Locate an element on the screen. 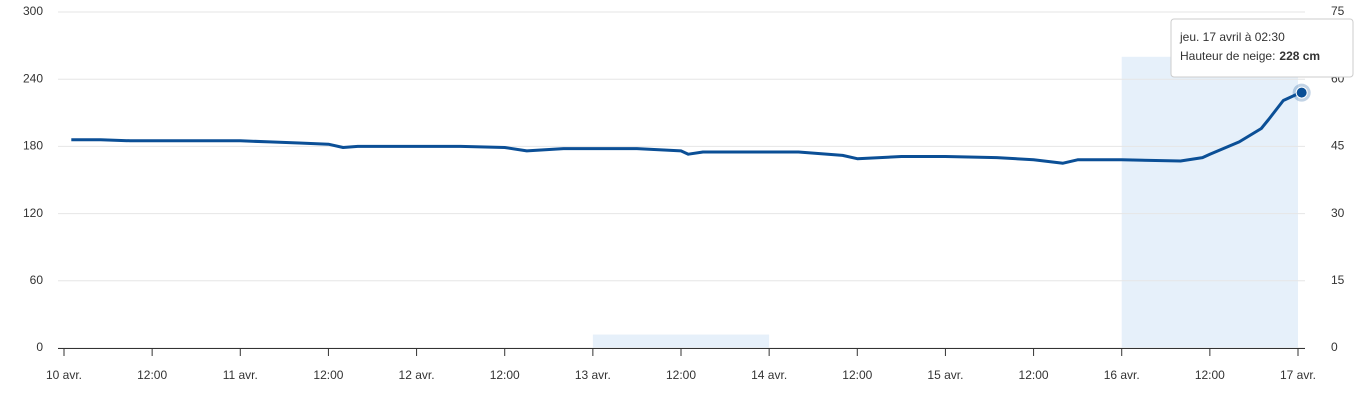 Image resolution: width=1361 pixels, height=411 pixels. x-tick-label: 11 avr. is located at coordinates (240, 375).